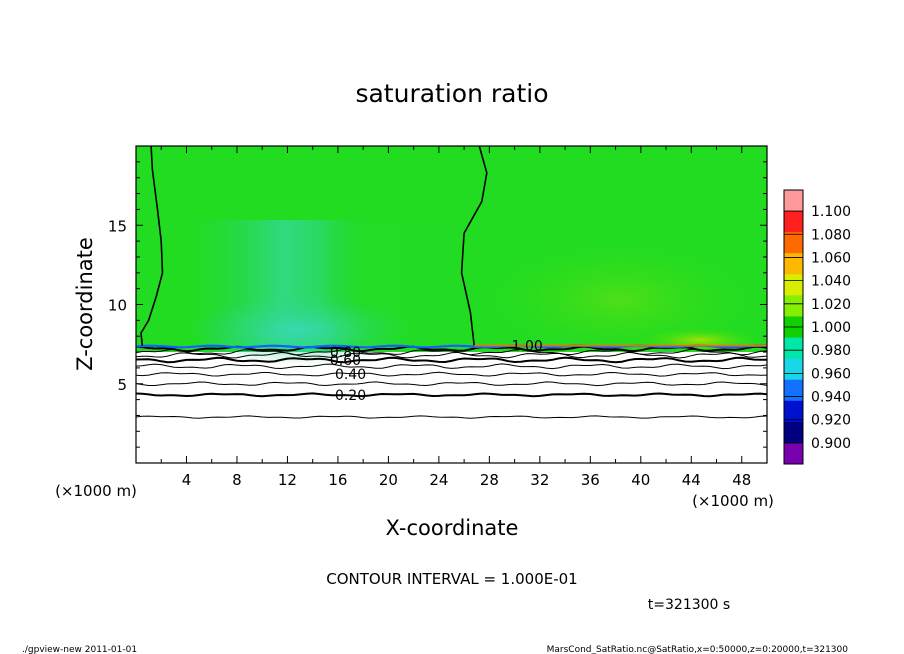  What do you see at coordinates (451, 579) in the screenshot?
I see `contour-interval-text: CONTOUR INTERVAL = 1.000E-01` at bounding box center [451, 579].